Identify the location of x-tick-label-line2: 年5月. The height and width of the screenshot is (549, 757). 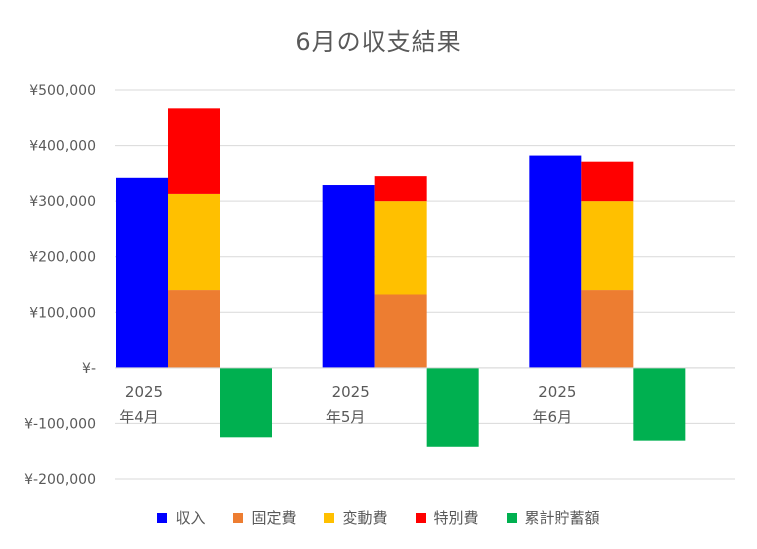
(346, 417).